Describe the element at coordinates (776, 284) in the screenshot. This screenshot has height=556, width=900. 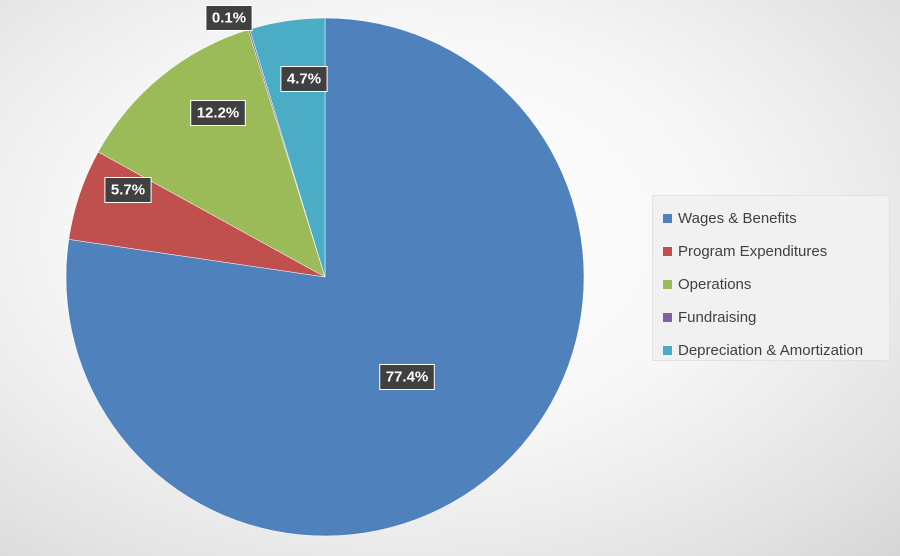
I see `legend-item-operations: Operations` at that location.